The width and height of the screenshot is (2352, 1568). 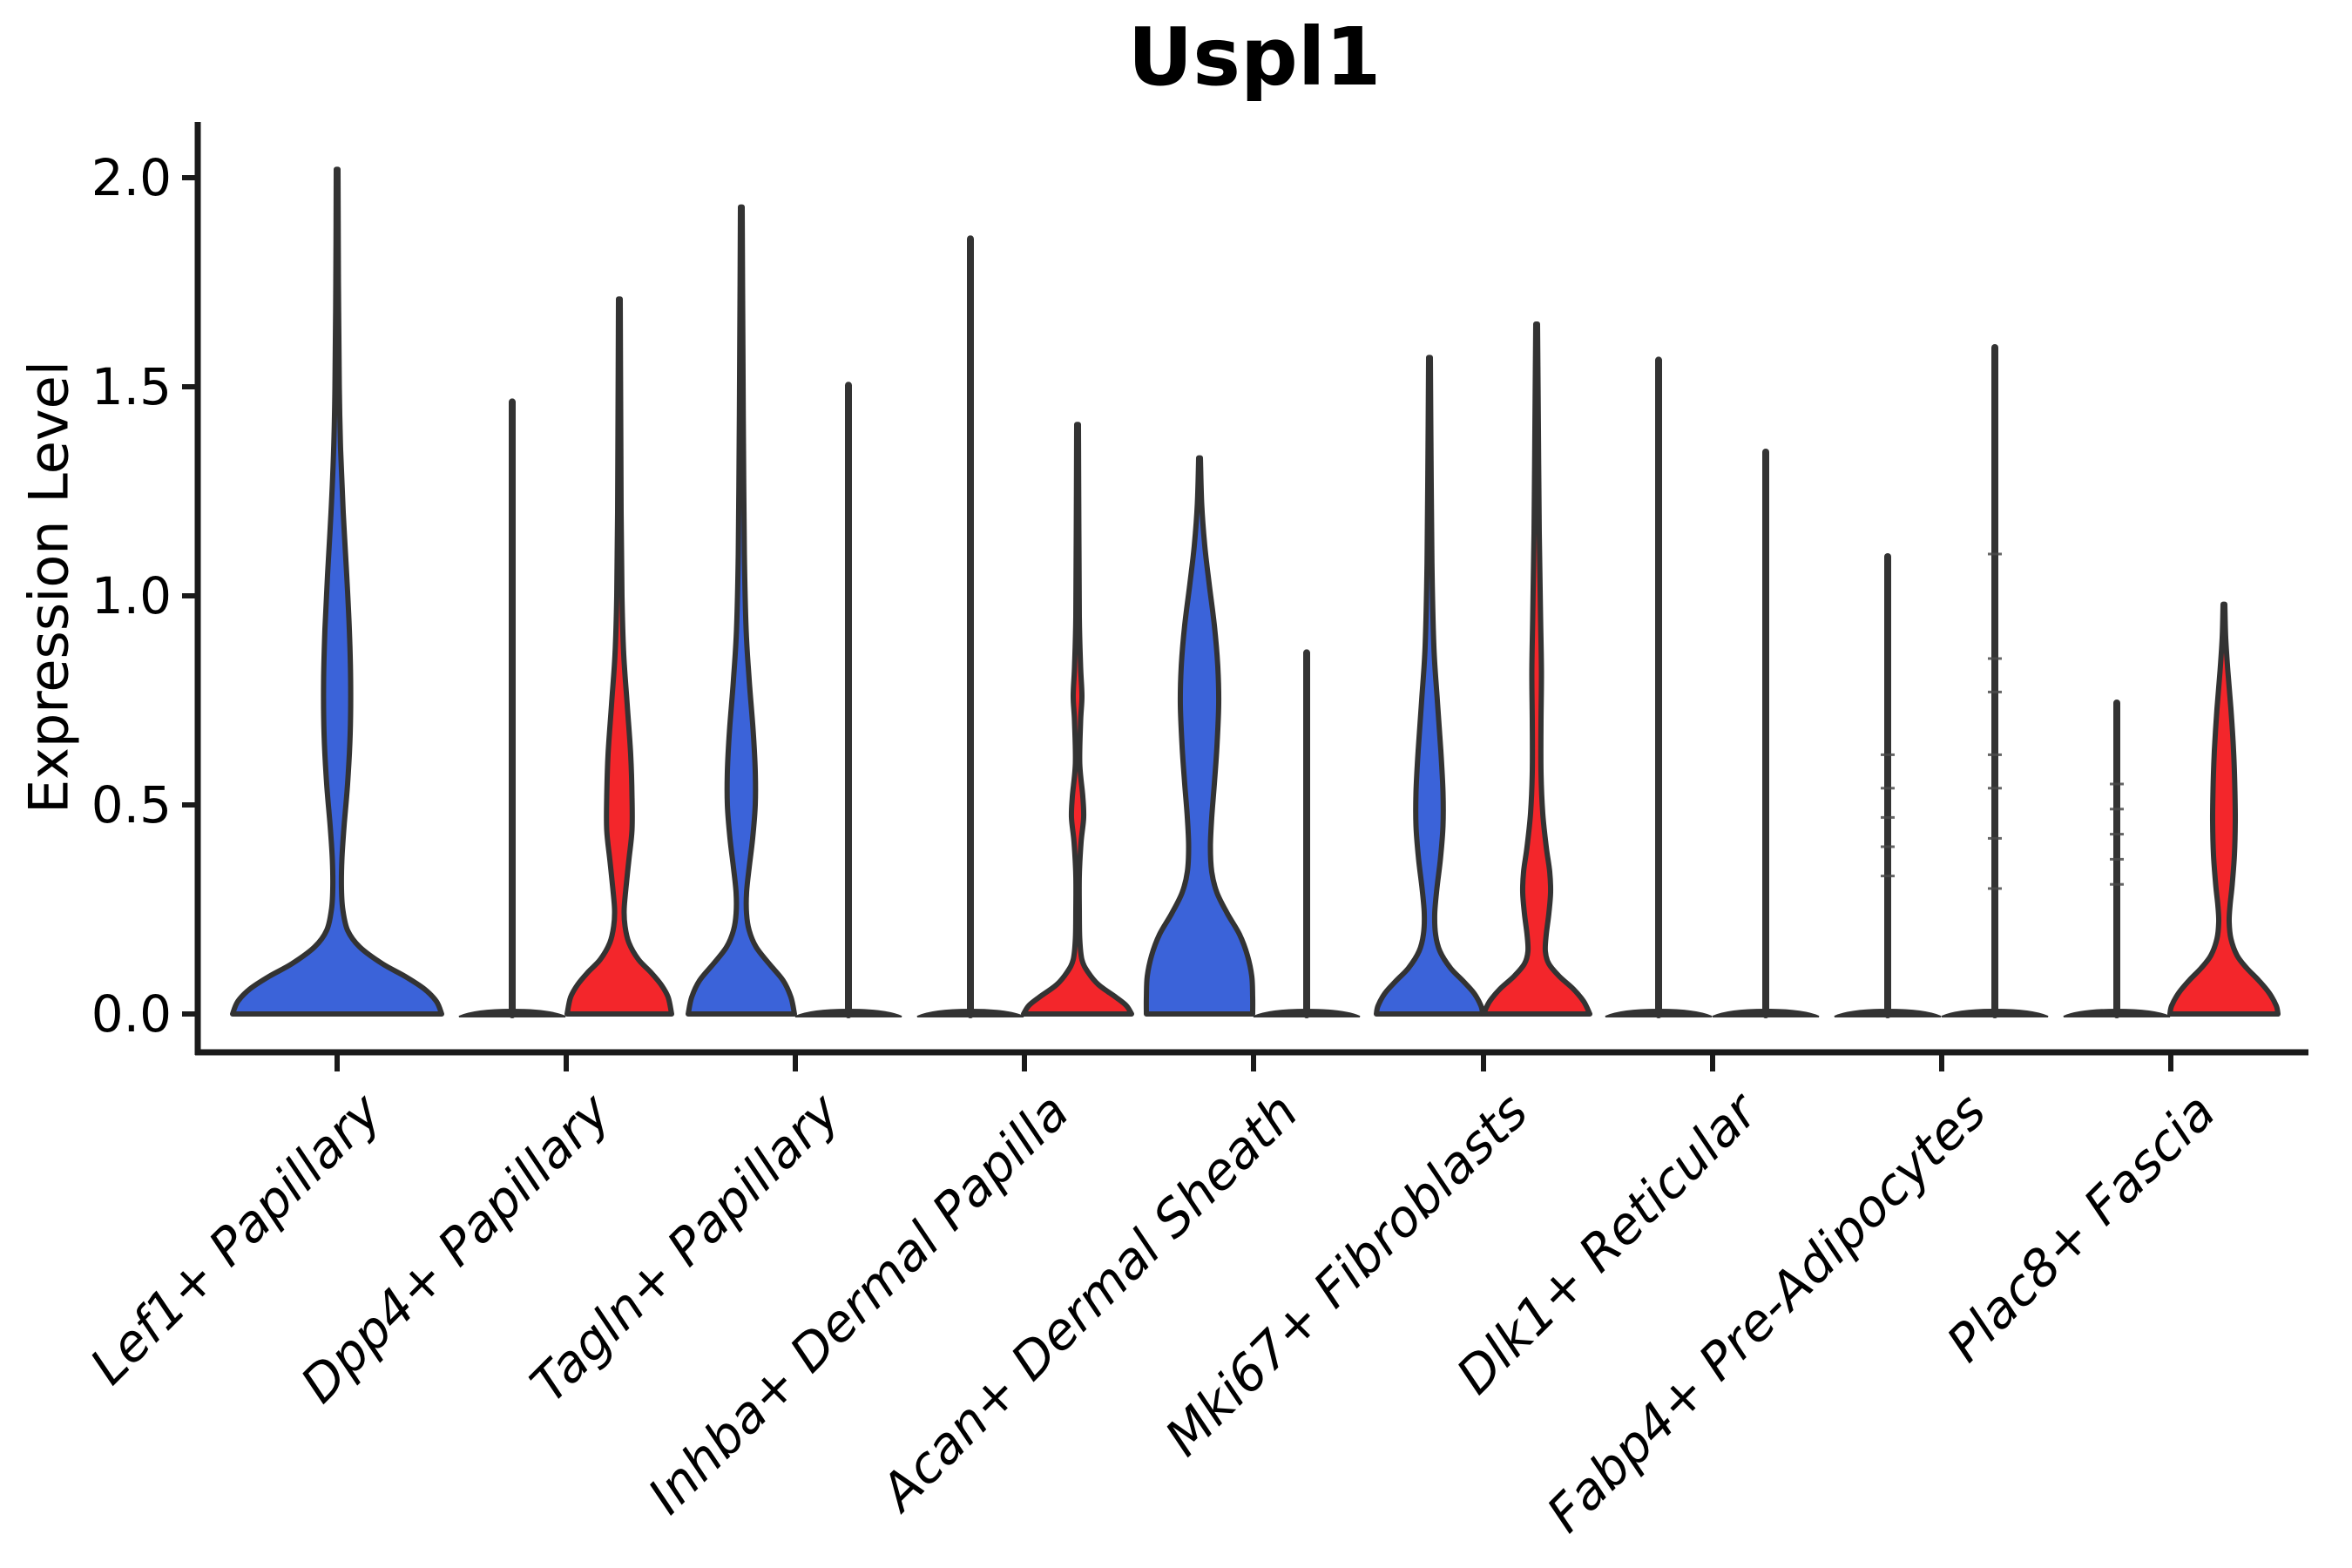 What do you see at coordinates (131, 177) in the screenshot?
I see `y-tick-label: 2.0` at bounding box center [131, 177].